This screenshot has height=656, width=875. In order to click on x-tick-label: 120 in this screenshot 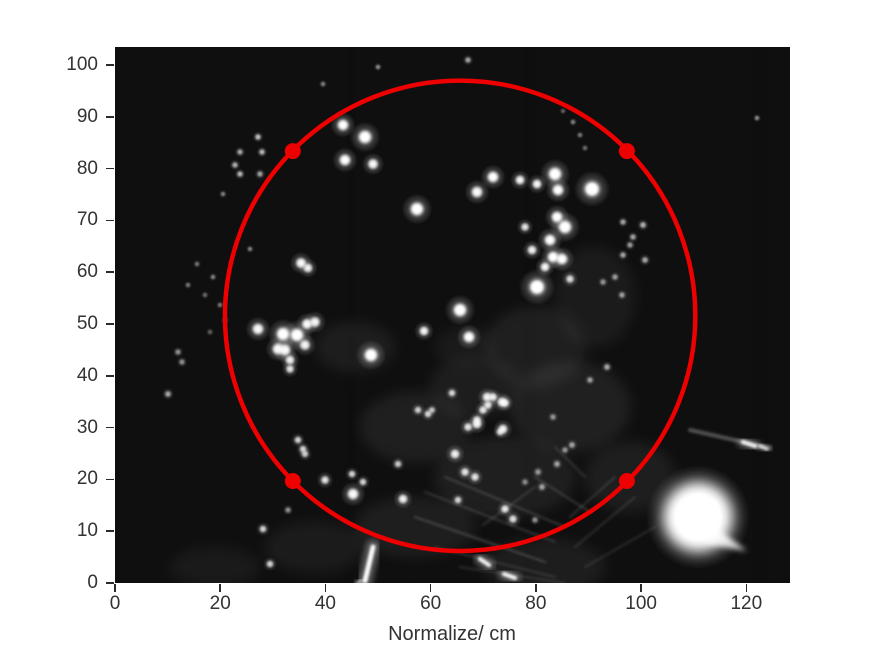, I will do `click(746, 603)`.